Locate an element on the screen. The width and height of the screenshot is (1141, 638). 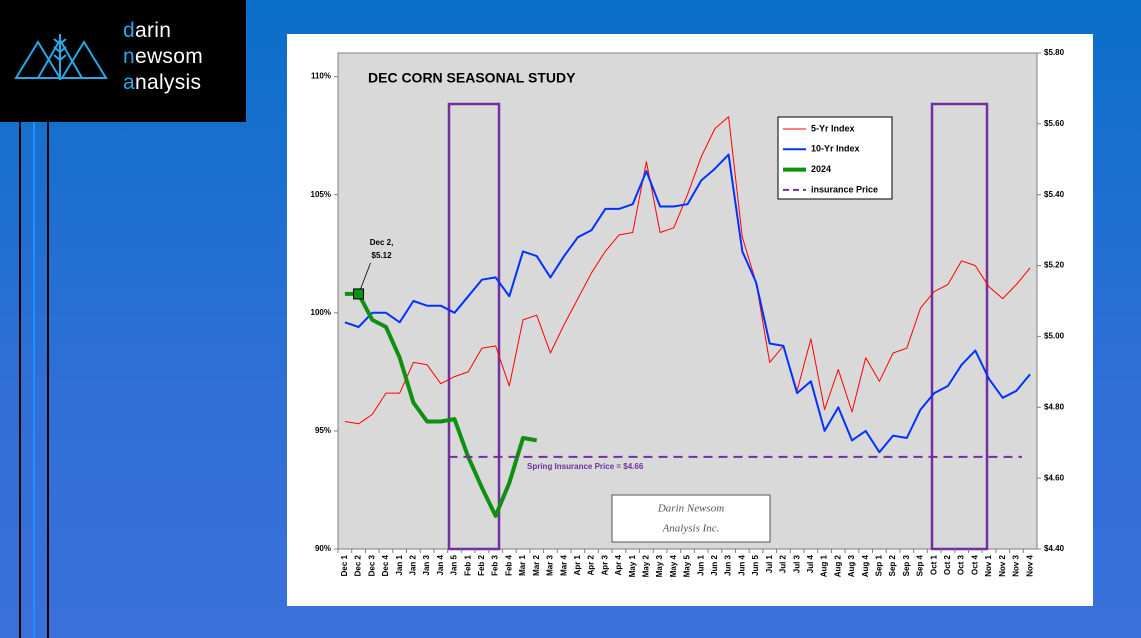
x-tick-label: May 4 is located at coordinates (673, 565).